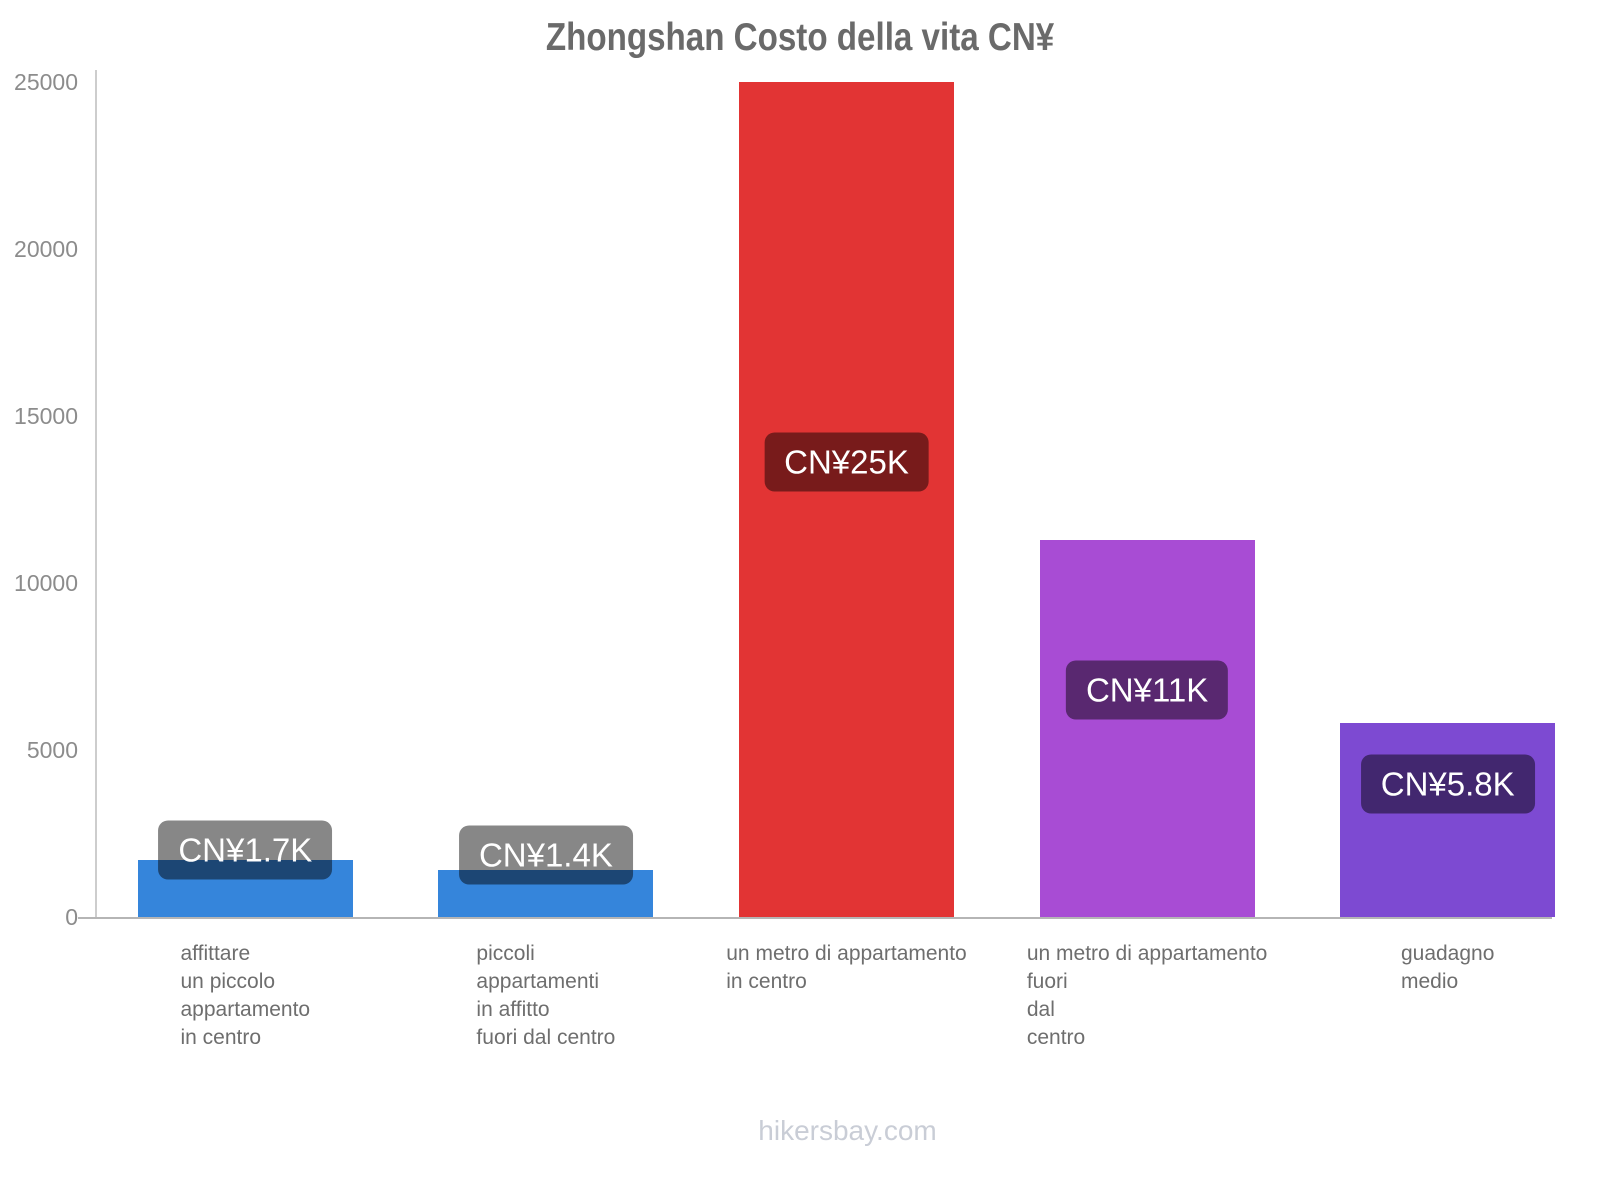 This screenshot has width=1600, height=1200. Describe the element at coordinates (1447, 953) in the screenshot. I see `category-label-line: guadagno` at that location.